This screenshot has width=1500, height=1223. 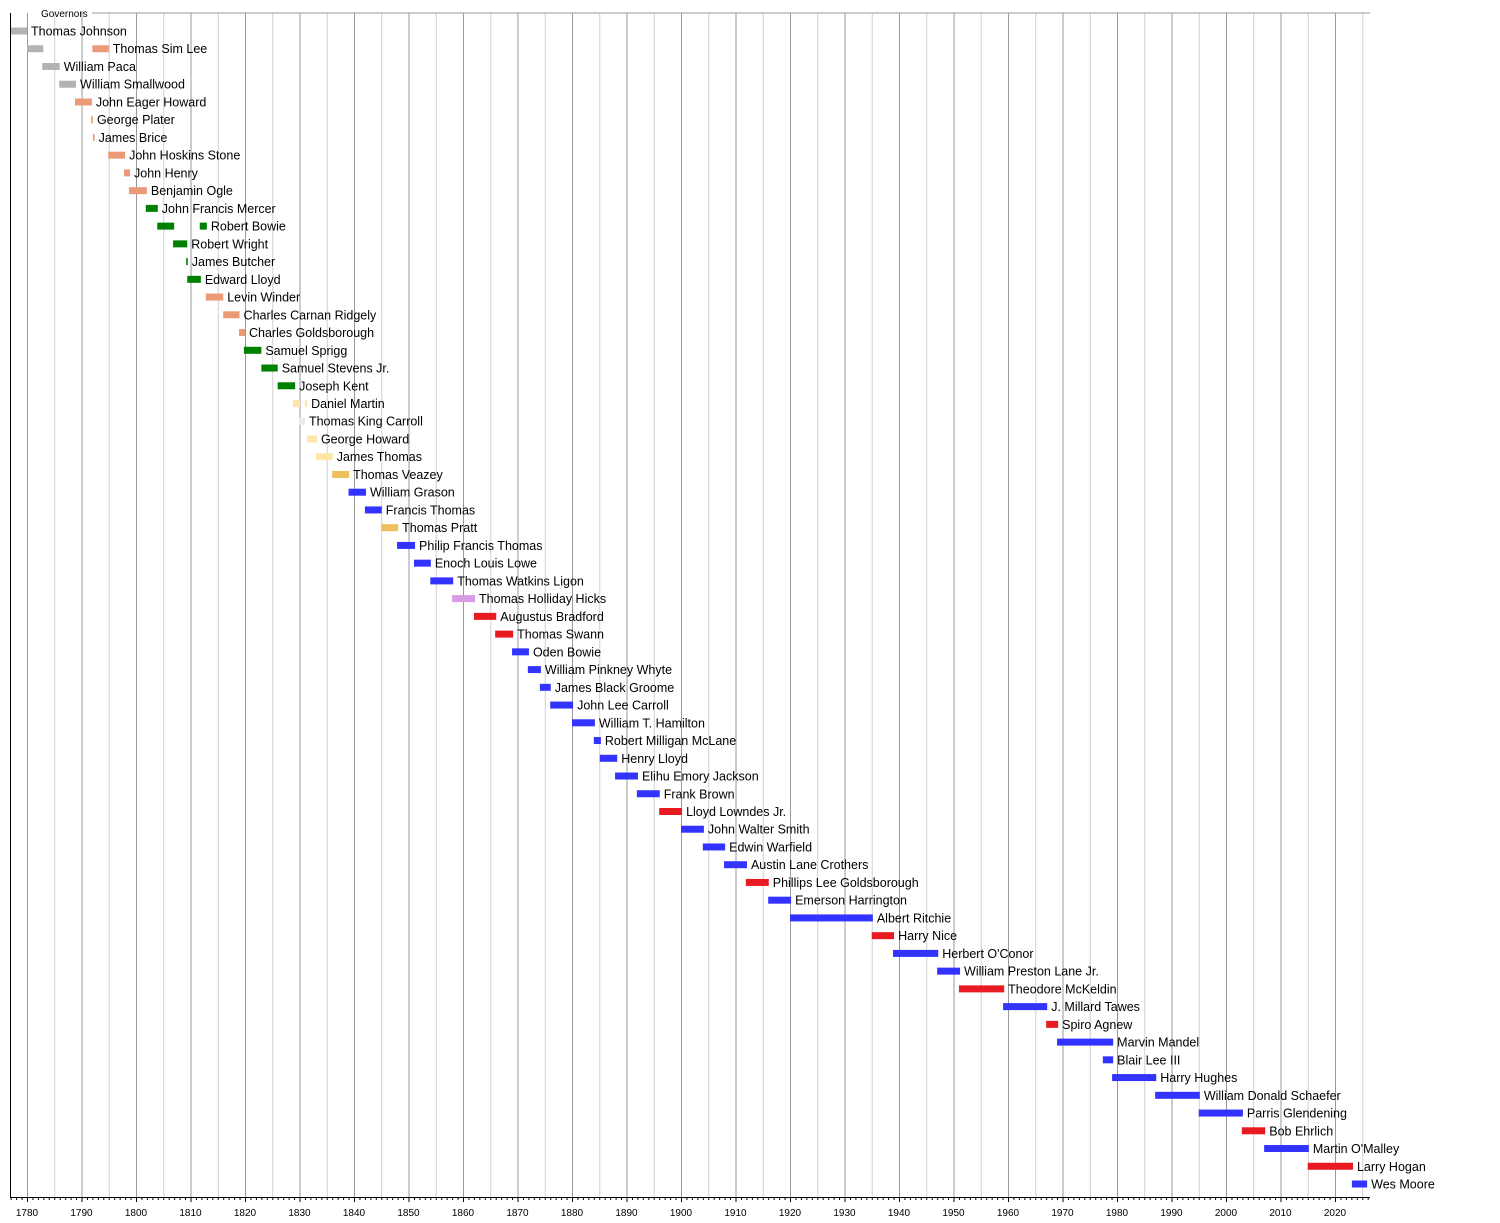 What do you see at coordinates (846, 883) in the screenshot?
I see `governor-label: Phillips Lee Goldsborough` at bounding box center [846, 883].